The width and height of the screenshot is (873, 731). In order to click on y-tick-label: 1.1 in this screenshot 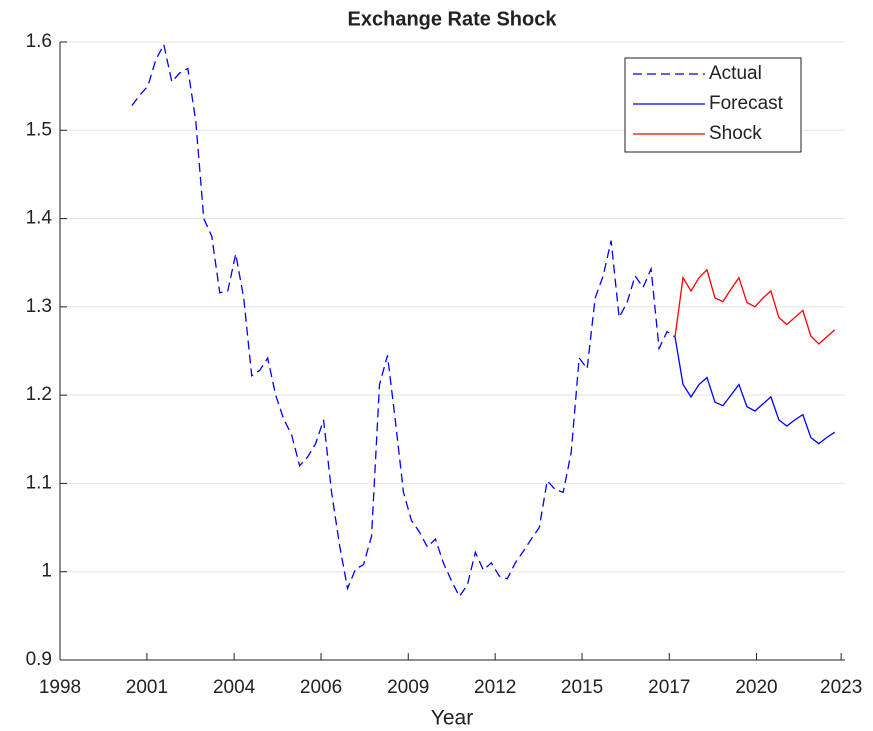, I will do `click(39, 482)`.